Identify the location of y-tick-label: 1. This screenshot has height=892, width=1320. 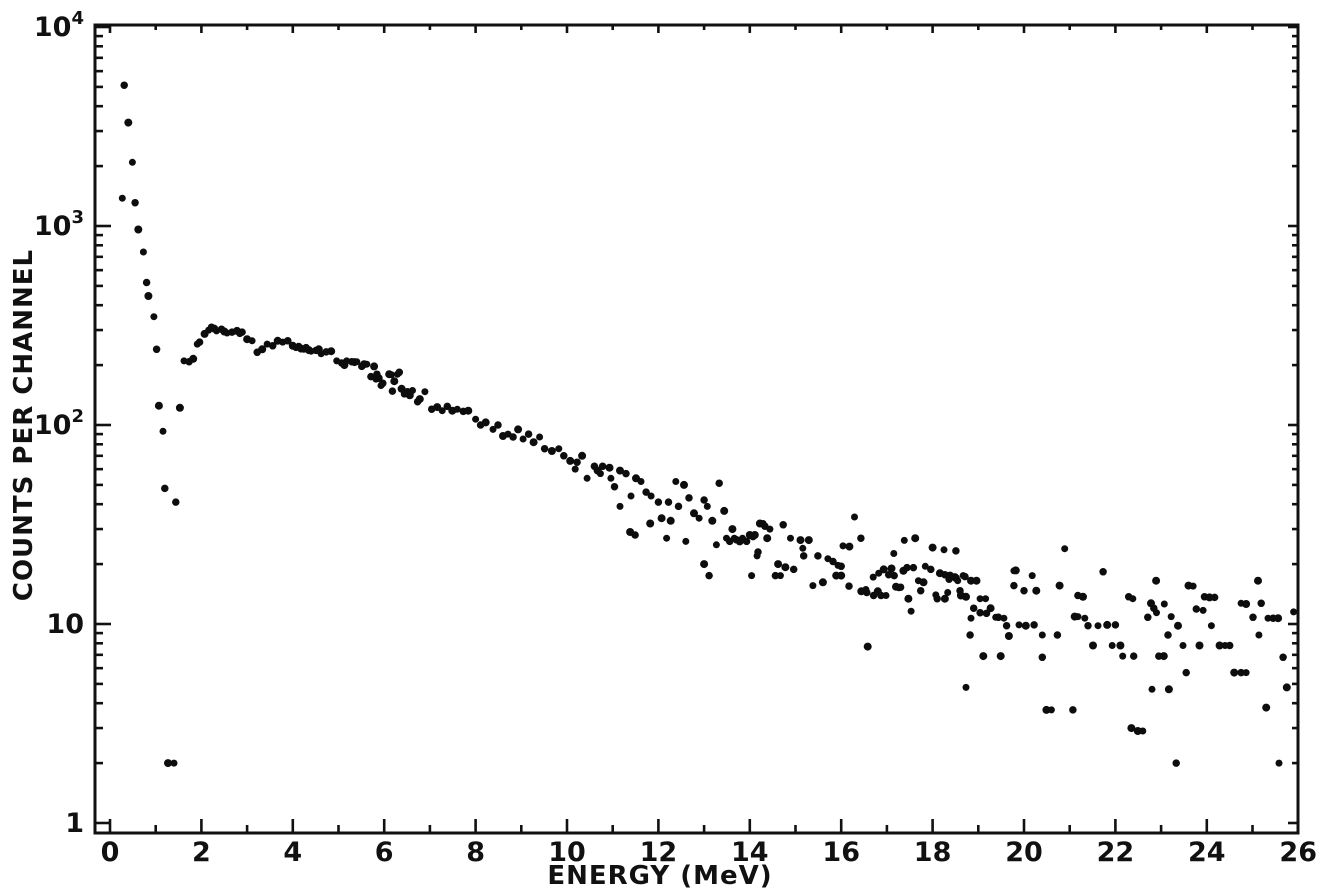
(74, 823).